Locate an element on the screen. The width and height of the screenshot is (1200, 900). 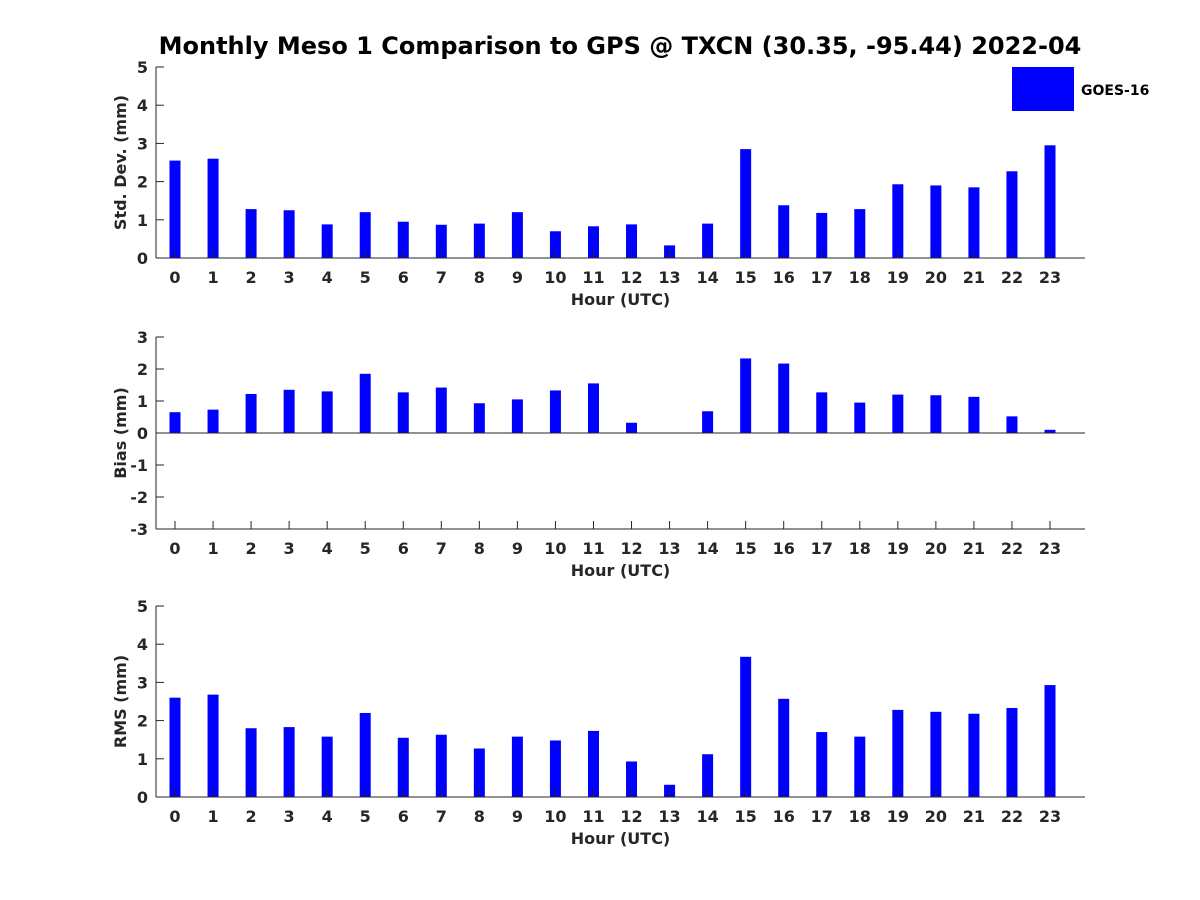
y-tick-label: 4 is located at coordinates (142, 105).